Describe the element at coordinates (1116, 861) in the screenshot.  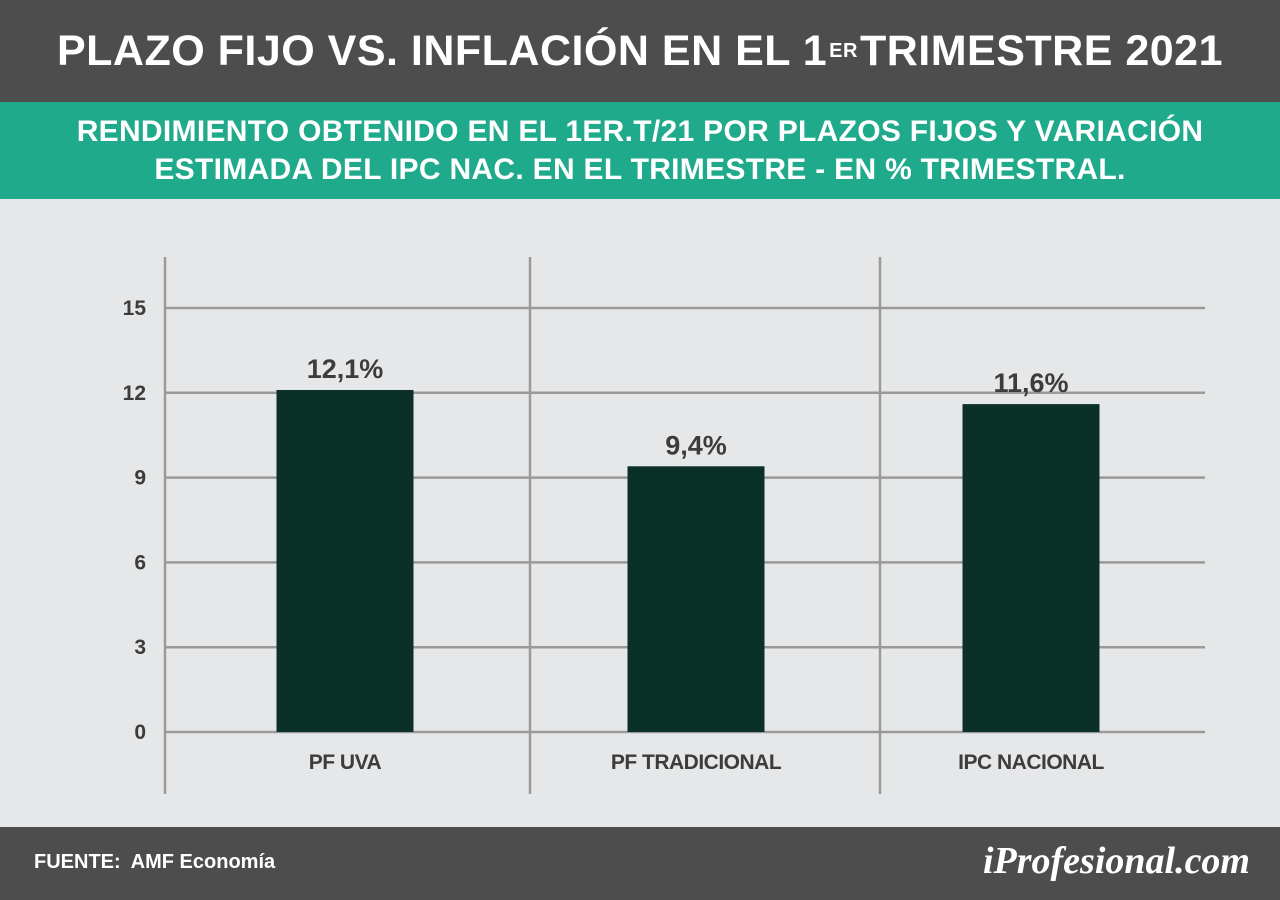
I see `brand-logo: iProfesional.com` at that location.